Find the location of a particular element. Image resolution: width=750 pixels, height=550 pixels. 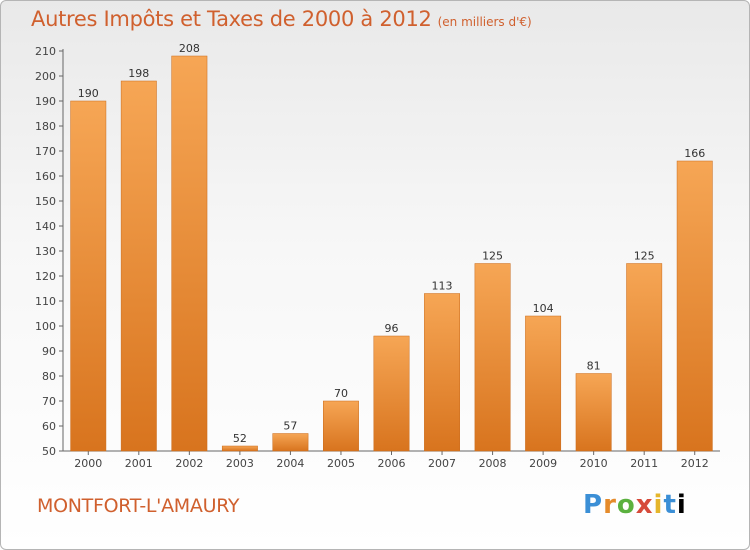

bar-2000 is located at coordinates (88, 276).